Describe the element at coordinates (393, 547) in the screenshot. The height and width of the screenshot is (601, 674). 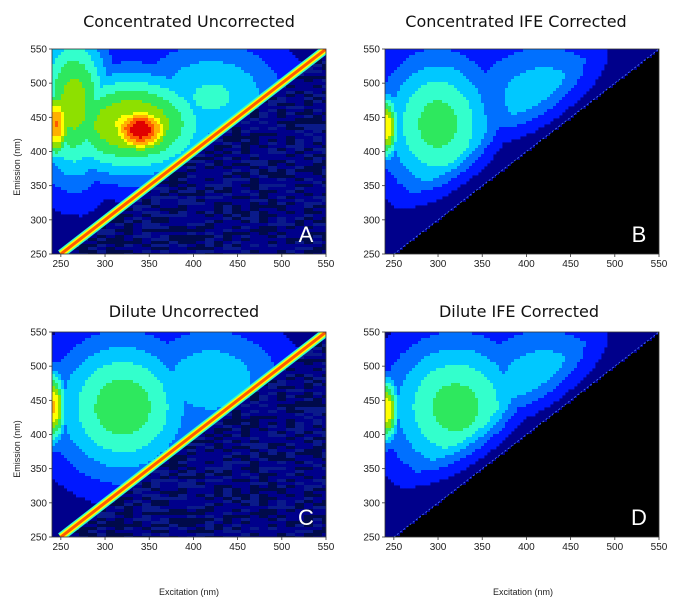
I see `panel-d-x-tick-label: 250` at that location.